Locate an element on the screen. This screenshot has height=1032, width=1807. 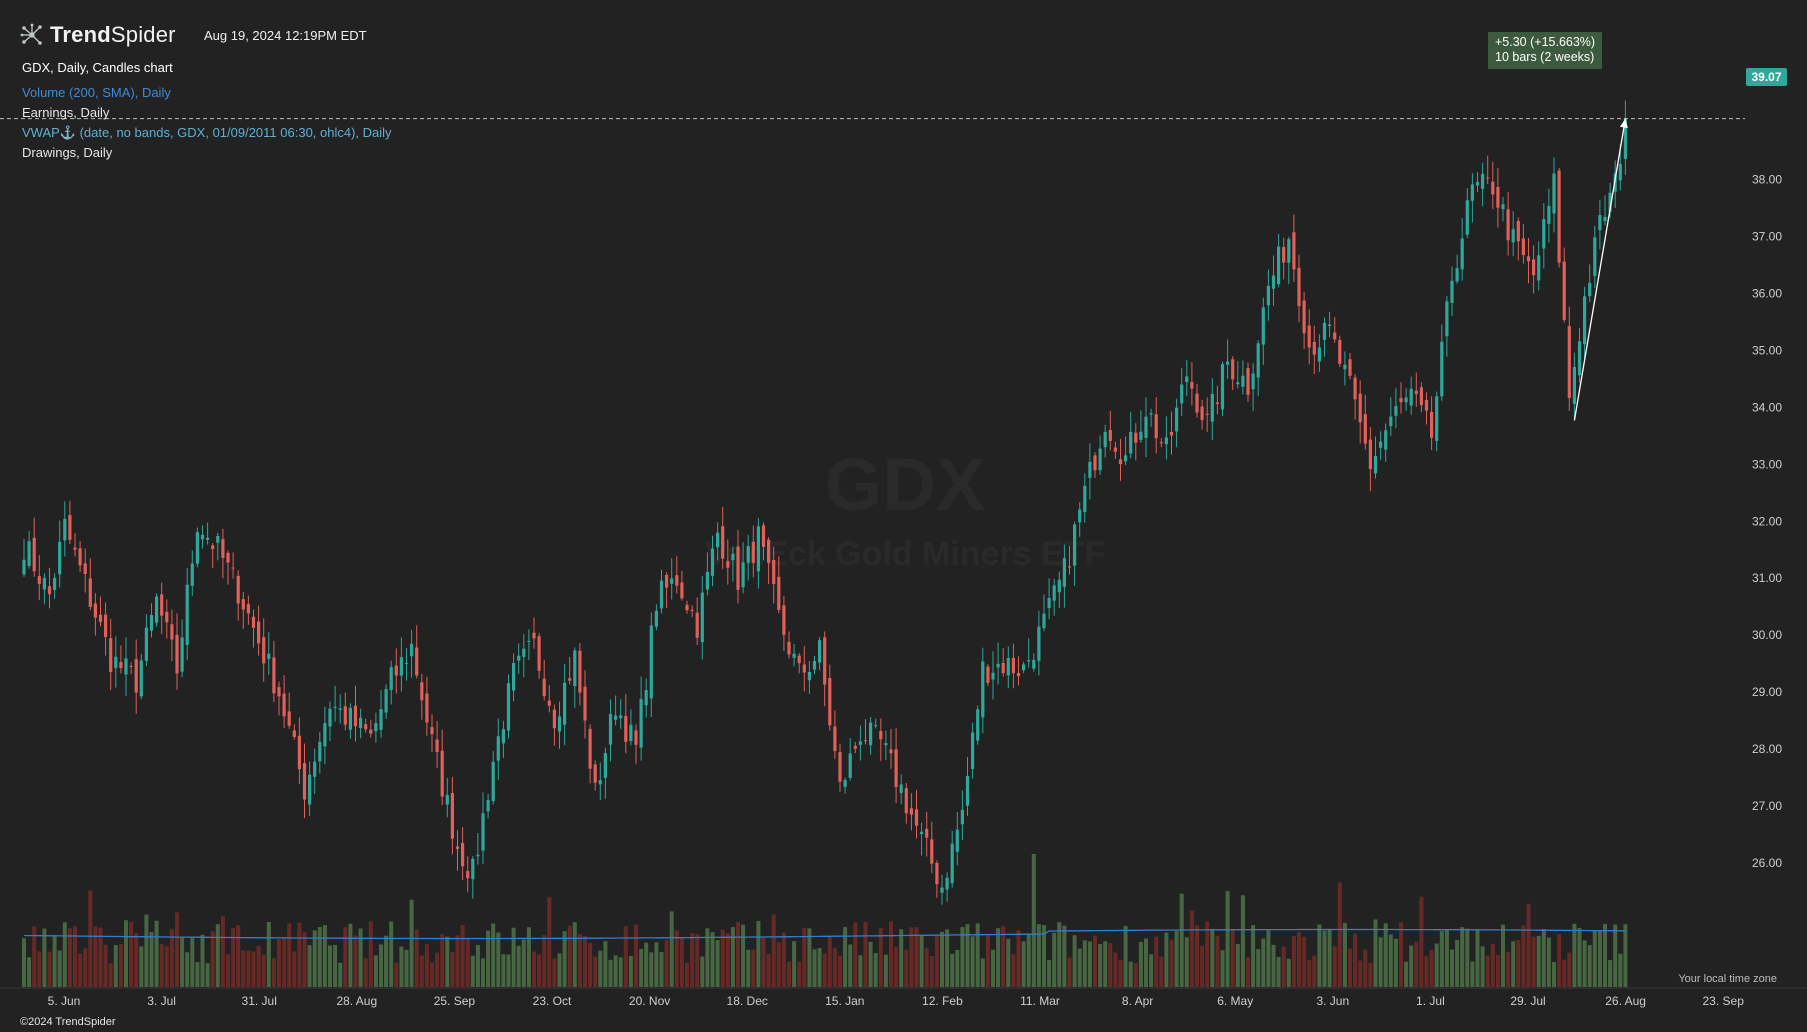
y-tick-label: 30.00 is located at coordinates (1767, 635).